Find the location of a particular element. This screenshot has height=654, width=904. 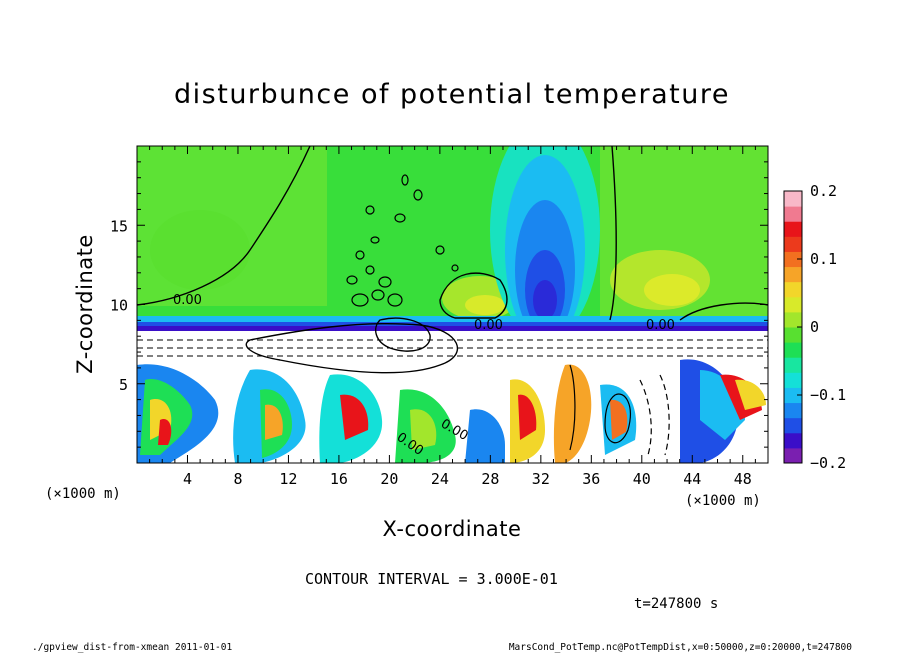

contour-blobs is located at coordinates (402, 240).